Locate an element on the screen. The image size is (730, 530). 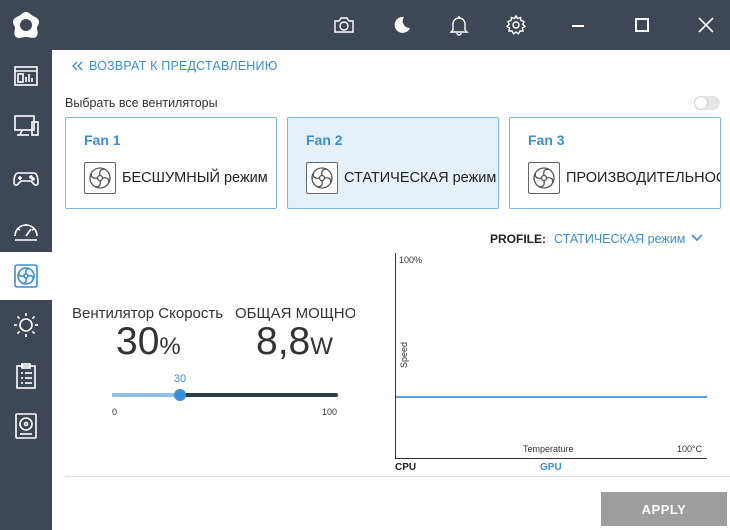
close-button is located at coordinates (706, 25).